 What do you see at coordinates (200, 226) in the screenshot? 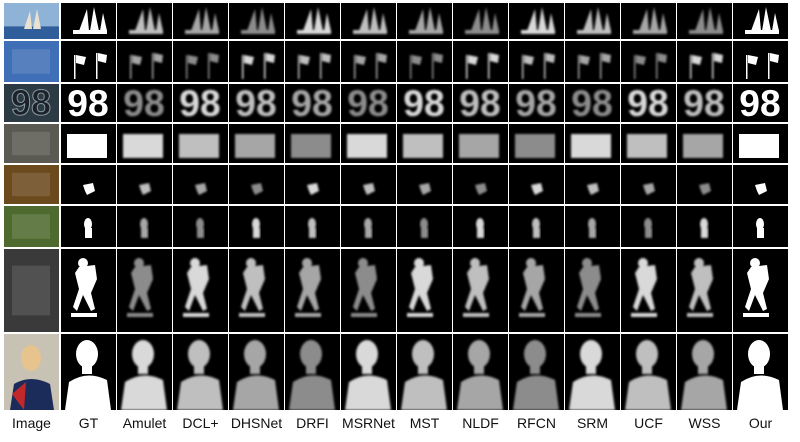
I see `cell-child-dcl-` at bounding box center [200, 226].